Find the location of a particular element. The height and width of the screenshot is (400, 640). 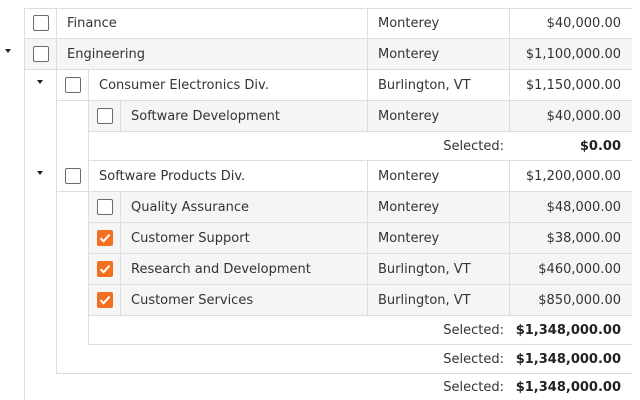

table-row: Finance Monterey $40,000.00 is located at coordinates (320, 23).